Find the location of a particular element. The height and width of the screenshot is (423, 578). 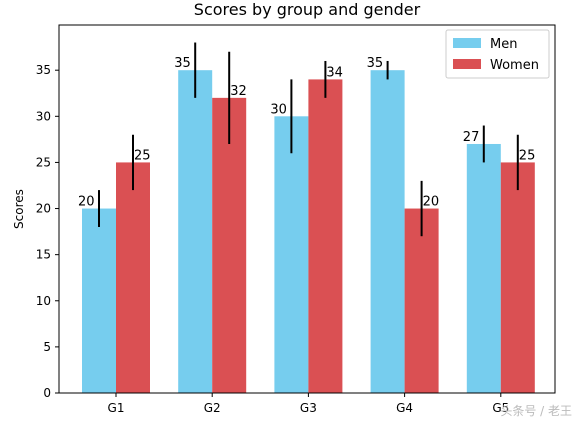

bar-women-g4 is located at coordinates (421, 300).